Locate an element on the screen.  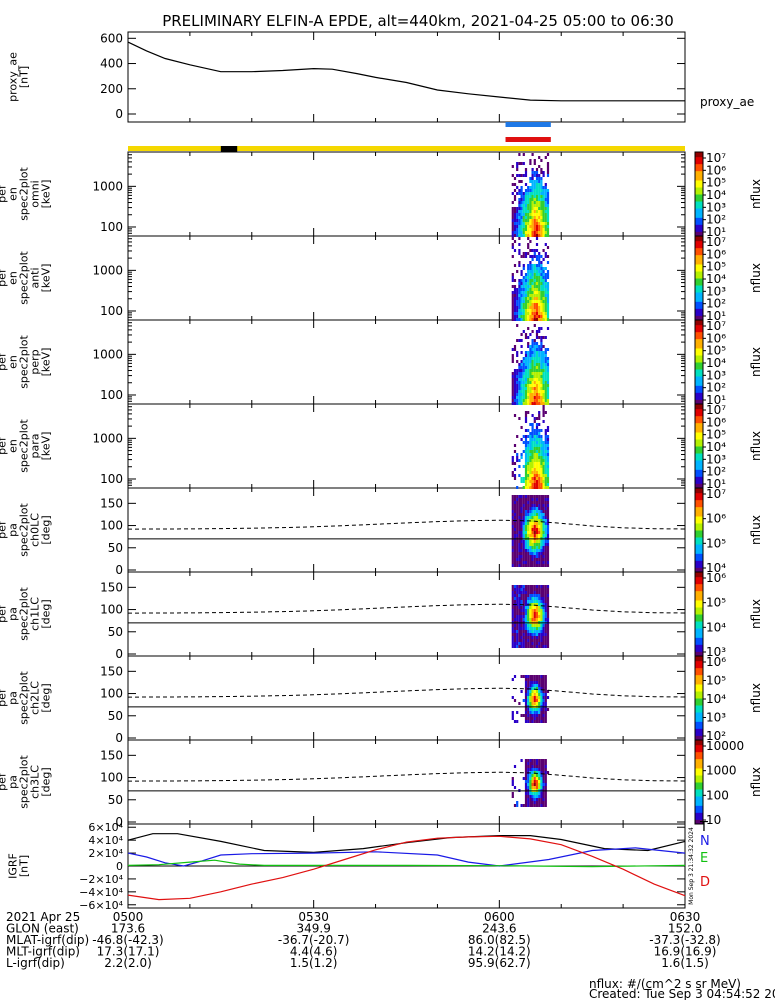
panel-frame is located at coordinates (406, 194).